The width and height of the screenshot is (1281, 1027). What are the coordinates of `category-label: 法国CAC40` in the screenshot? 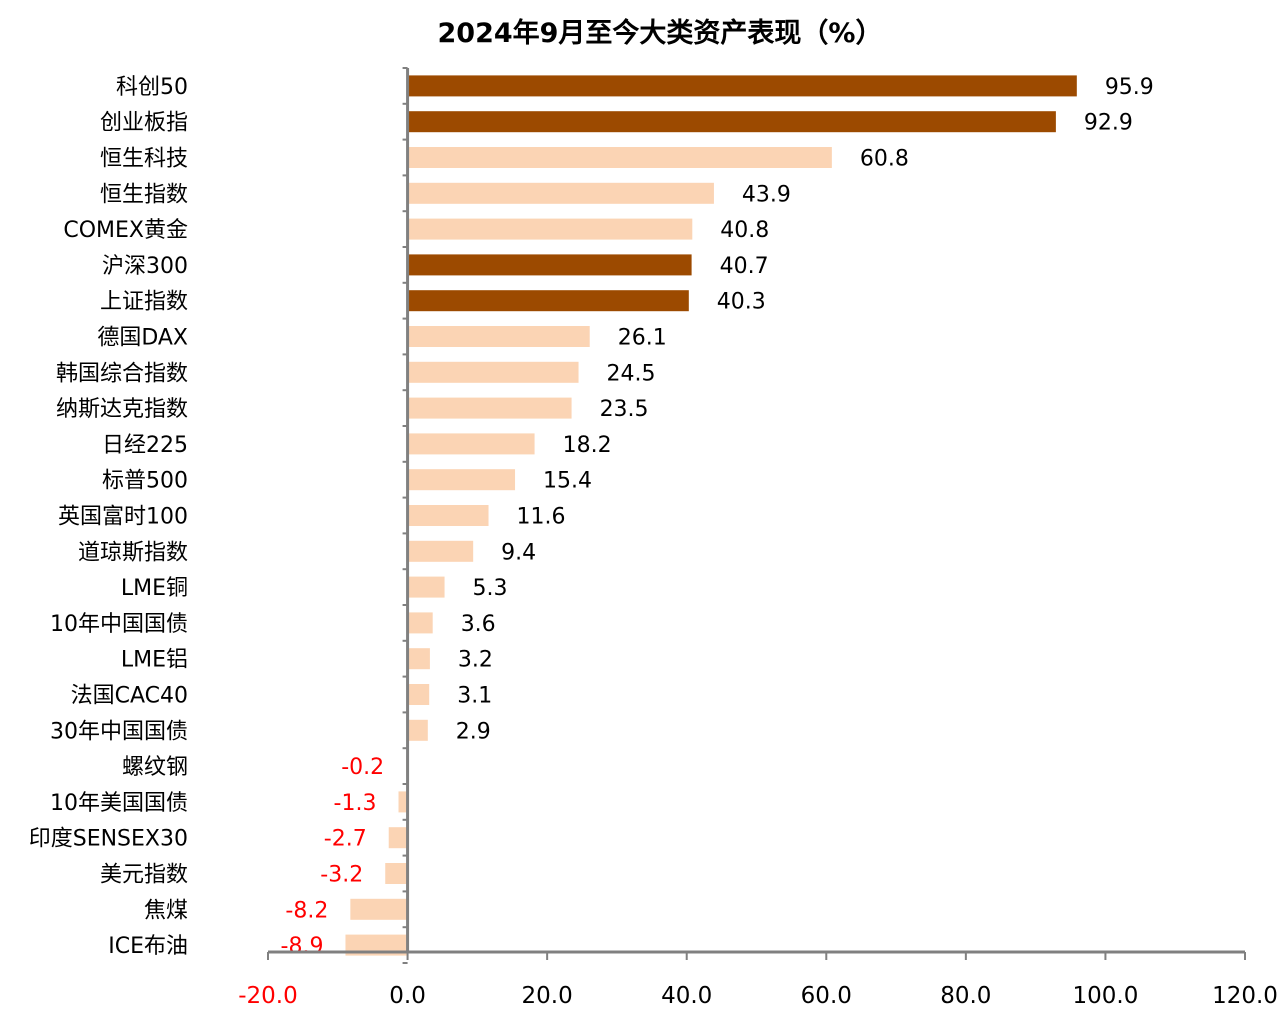 It's located at (129, 696).